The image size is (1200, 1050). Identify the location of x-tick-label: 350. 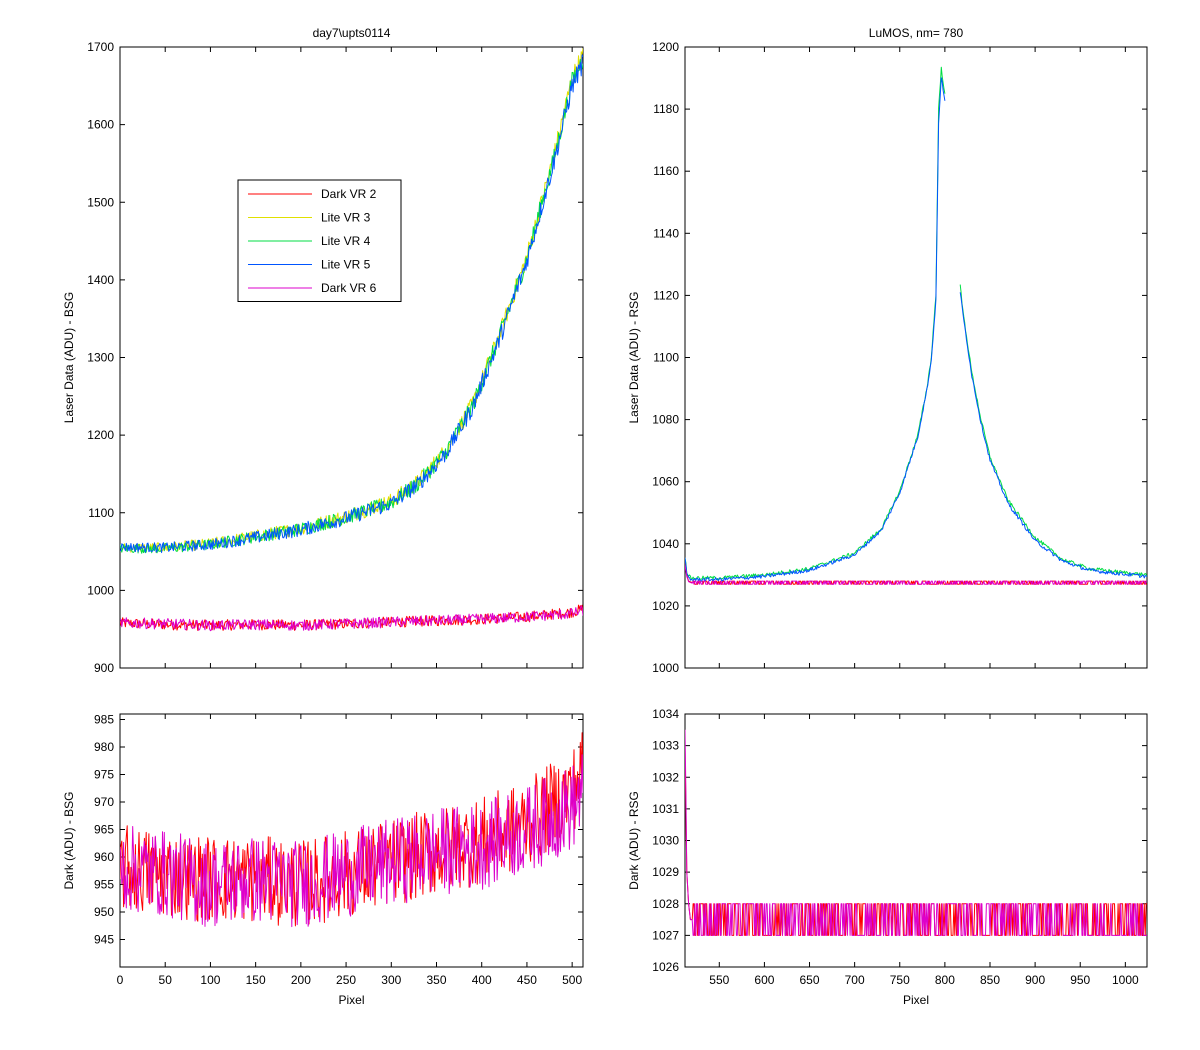
(436, 980).